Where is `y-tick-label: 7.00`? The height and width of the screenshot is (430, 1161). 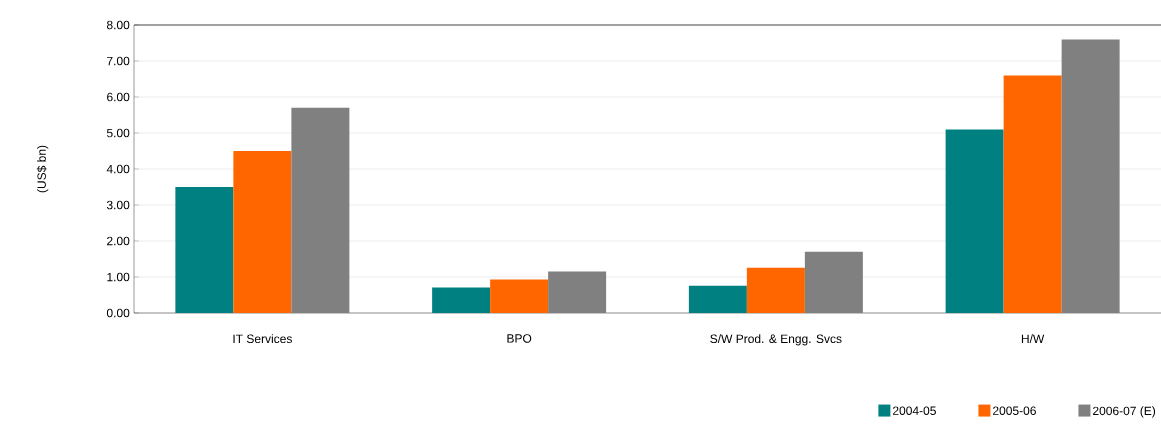
y-tick-label: 7.00 is located at coordinates (118, 61).